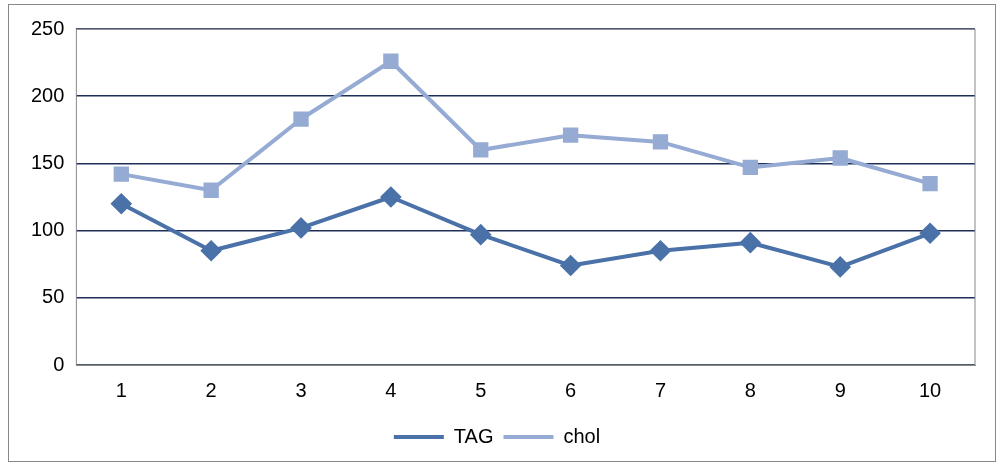 The width and height of the screenshot is (1003, 466). I want to click on y-tick-label: 100, so click(47, 229).